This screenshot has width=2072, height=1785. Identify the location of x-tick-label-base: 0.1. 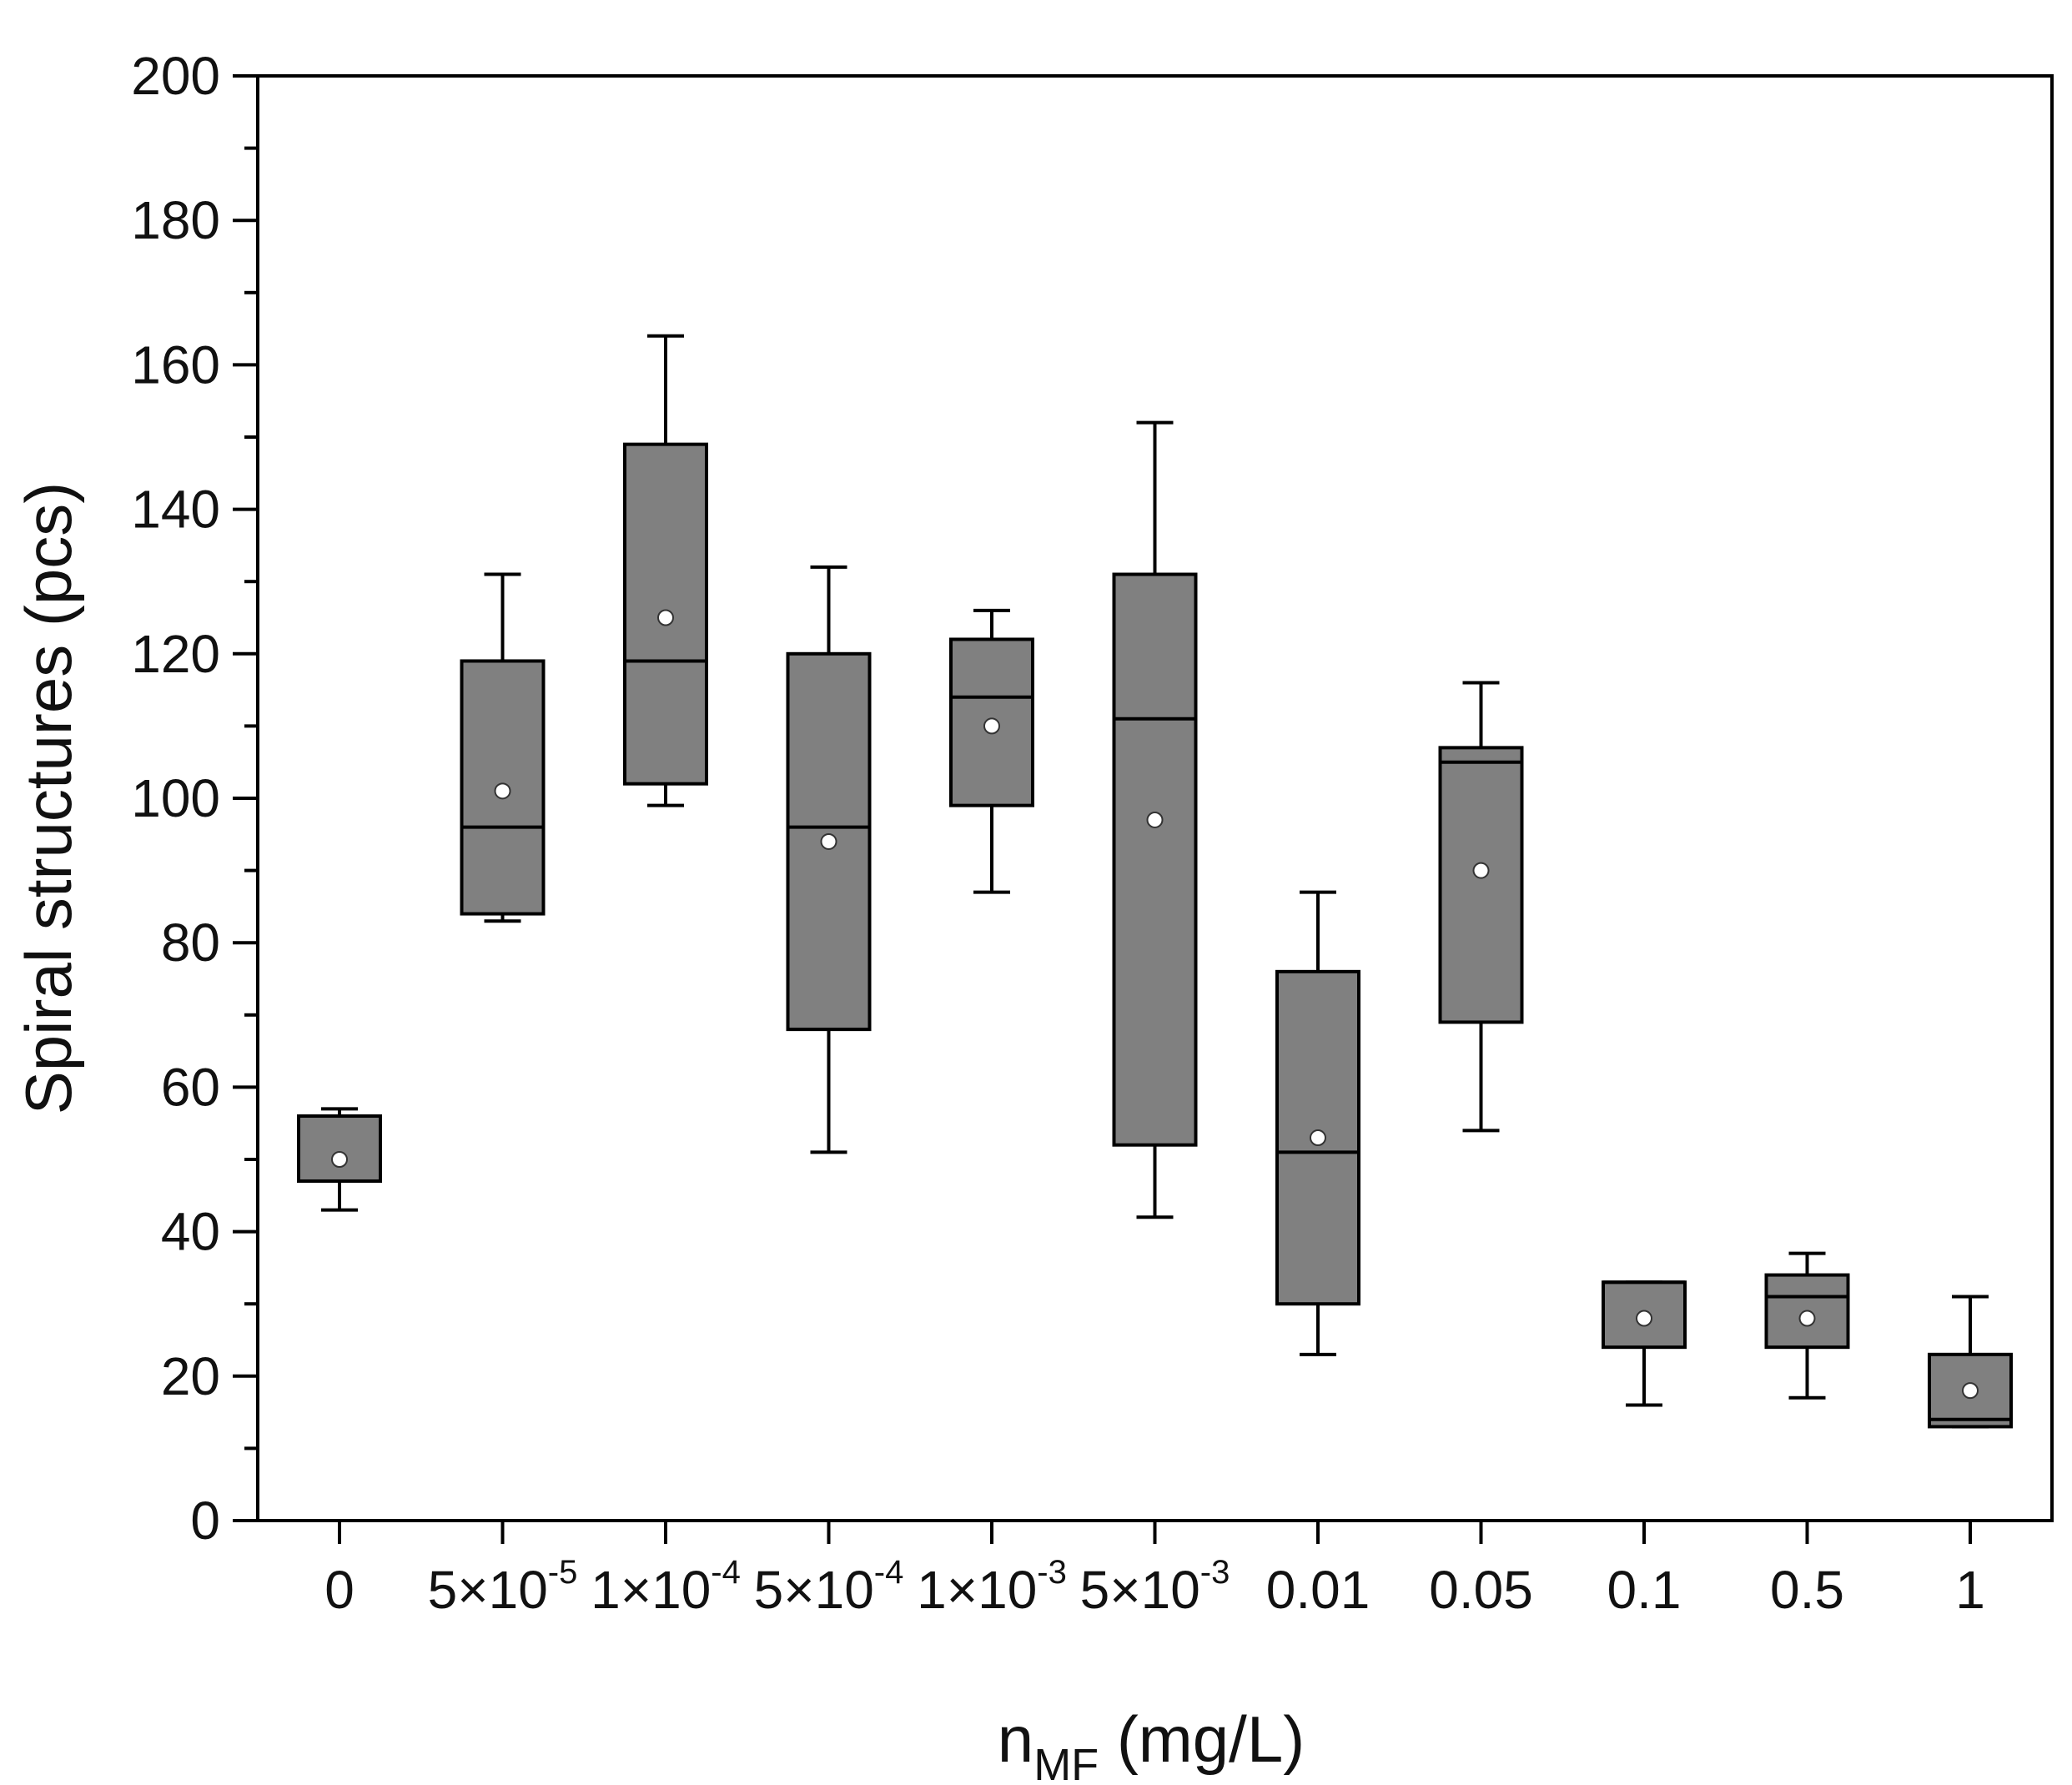
(1644, 1590).